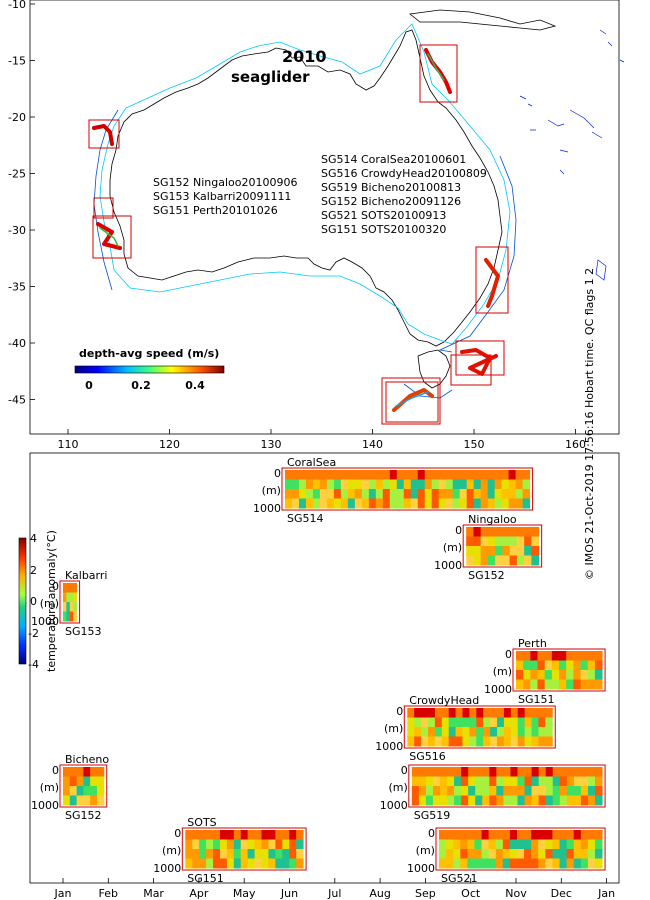 The height and width of the screenshot is (900, 650). What do you see at coordinates (516, 893) in the screenshot?
I see `month-tick-label: Nov` at bounding box center [516, 893].